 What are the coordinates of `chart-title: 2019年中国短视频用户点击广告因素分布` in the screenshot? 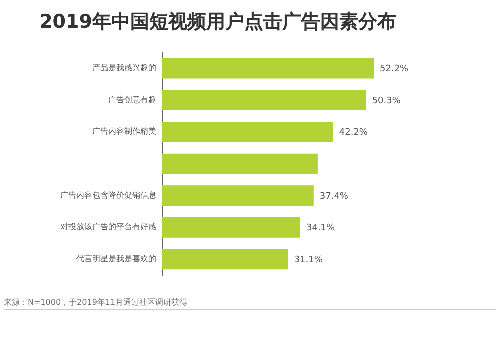 It's located at (218, 22).